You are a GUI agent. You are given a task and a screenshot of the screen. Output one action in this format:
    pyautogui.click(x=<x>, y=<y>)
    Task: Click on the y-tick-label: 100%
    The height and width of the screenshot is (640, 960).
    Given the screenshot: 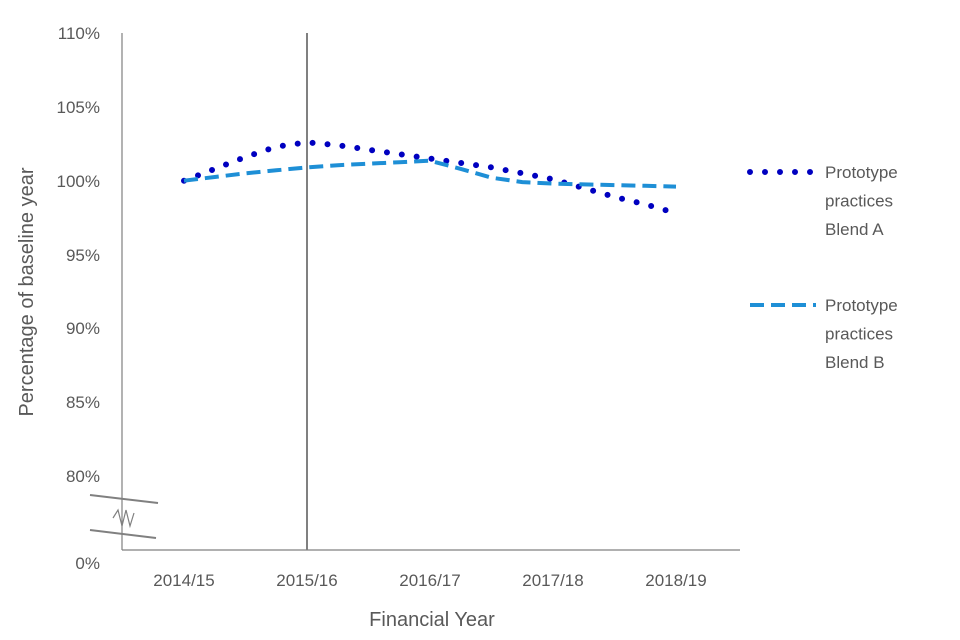 What is the action you would take?
    pyautogui.click(x=78, y=181)
    